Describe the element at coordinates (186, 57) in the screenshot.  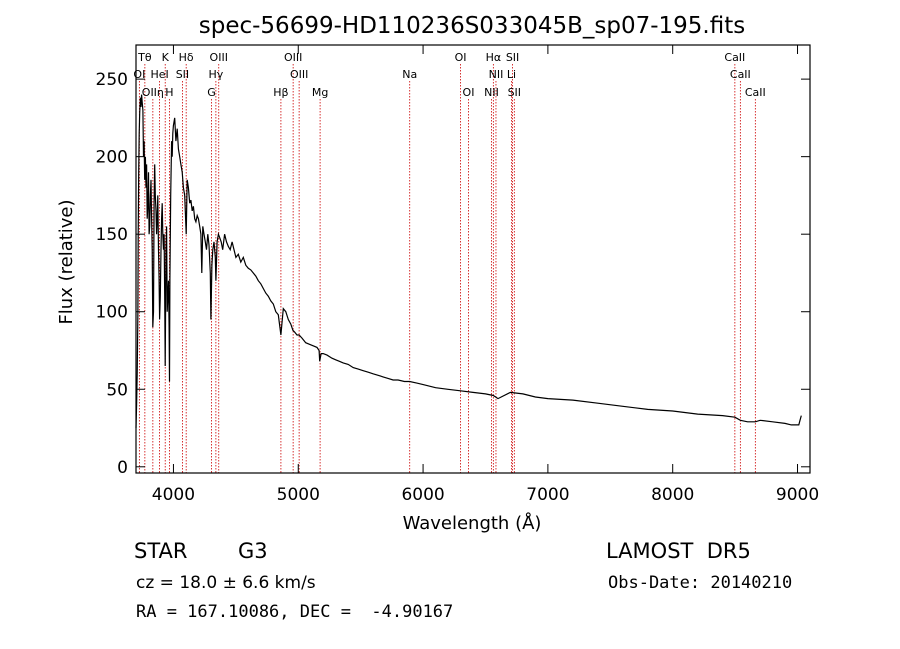
I see `line-marker-label: Hδ` at that location.